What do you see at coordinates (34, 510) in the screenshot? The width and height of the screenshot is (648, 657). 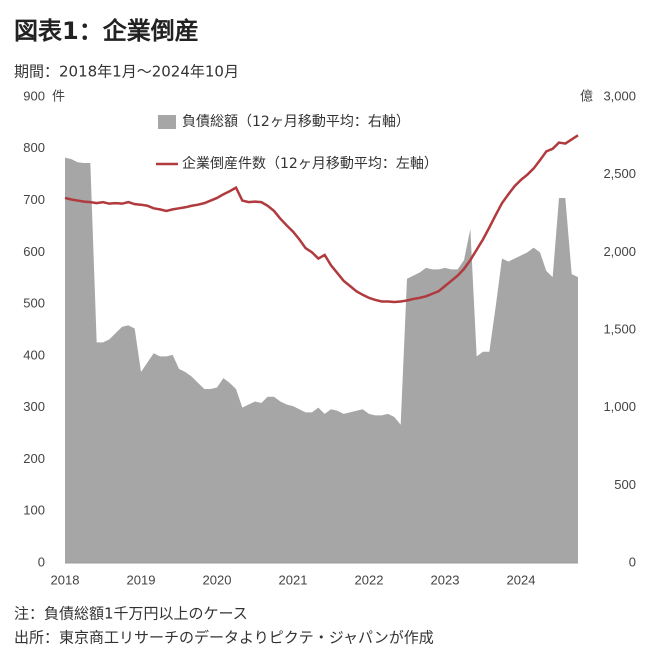 I see `y-tick-label: 100` at bounding box center [34, 510].